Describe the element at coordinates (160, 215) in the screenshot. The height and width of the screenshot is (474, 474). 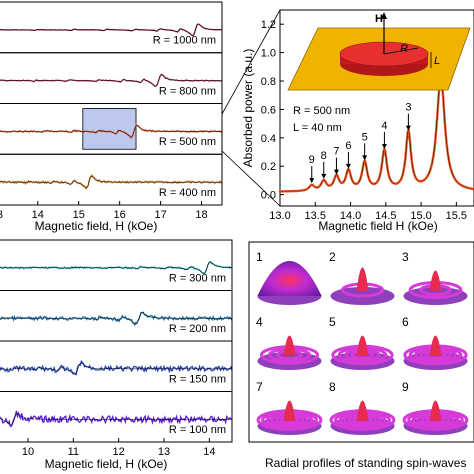
I see `tl-x-tick-label: 17` at that location.